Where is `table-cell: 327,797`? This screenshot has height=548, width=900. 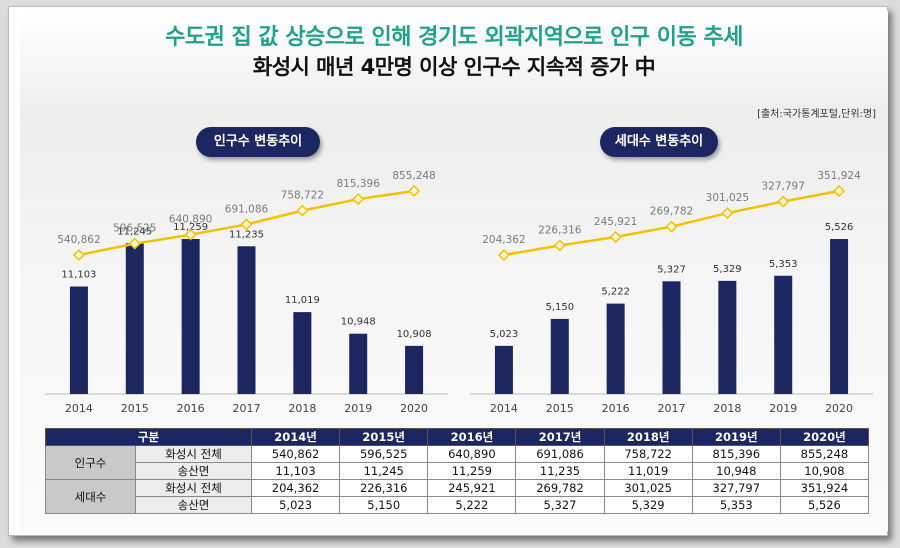
table-cell: 327,797 is located at coordinates (736, 488).